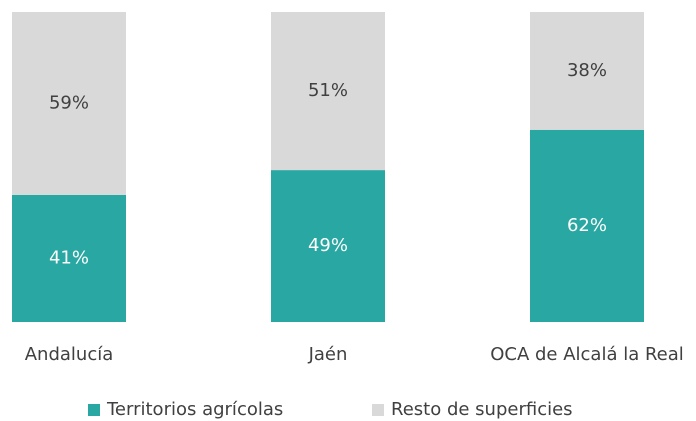  I want to click on data-label: 41%, so click(69, 257).